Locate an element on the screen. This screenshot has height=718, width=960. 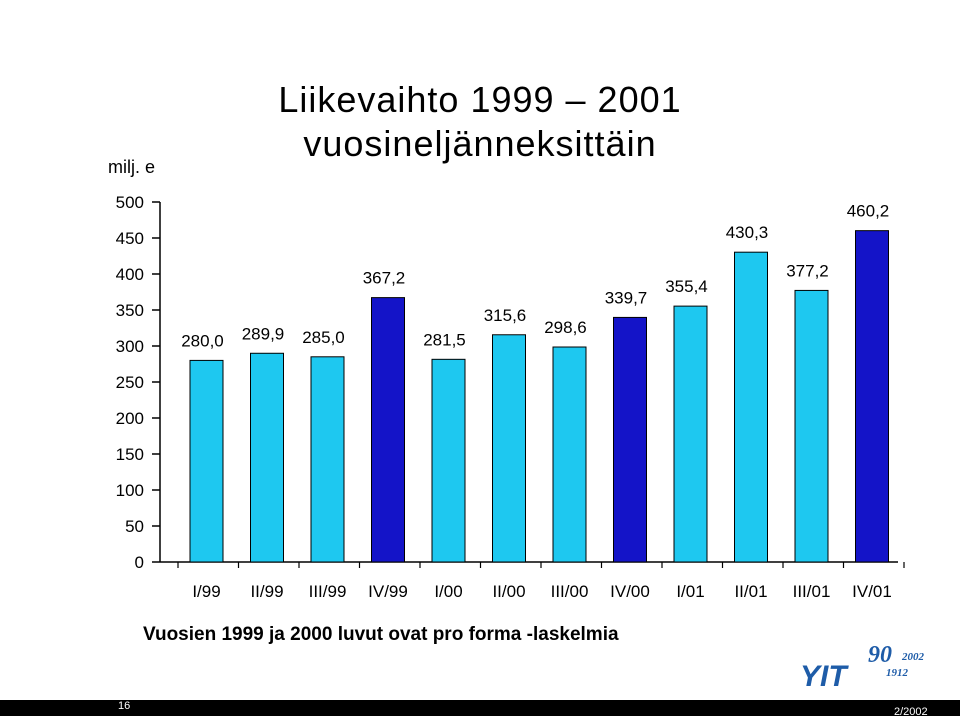
value-label: 339,7 is located at coordinates (626, 297).